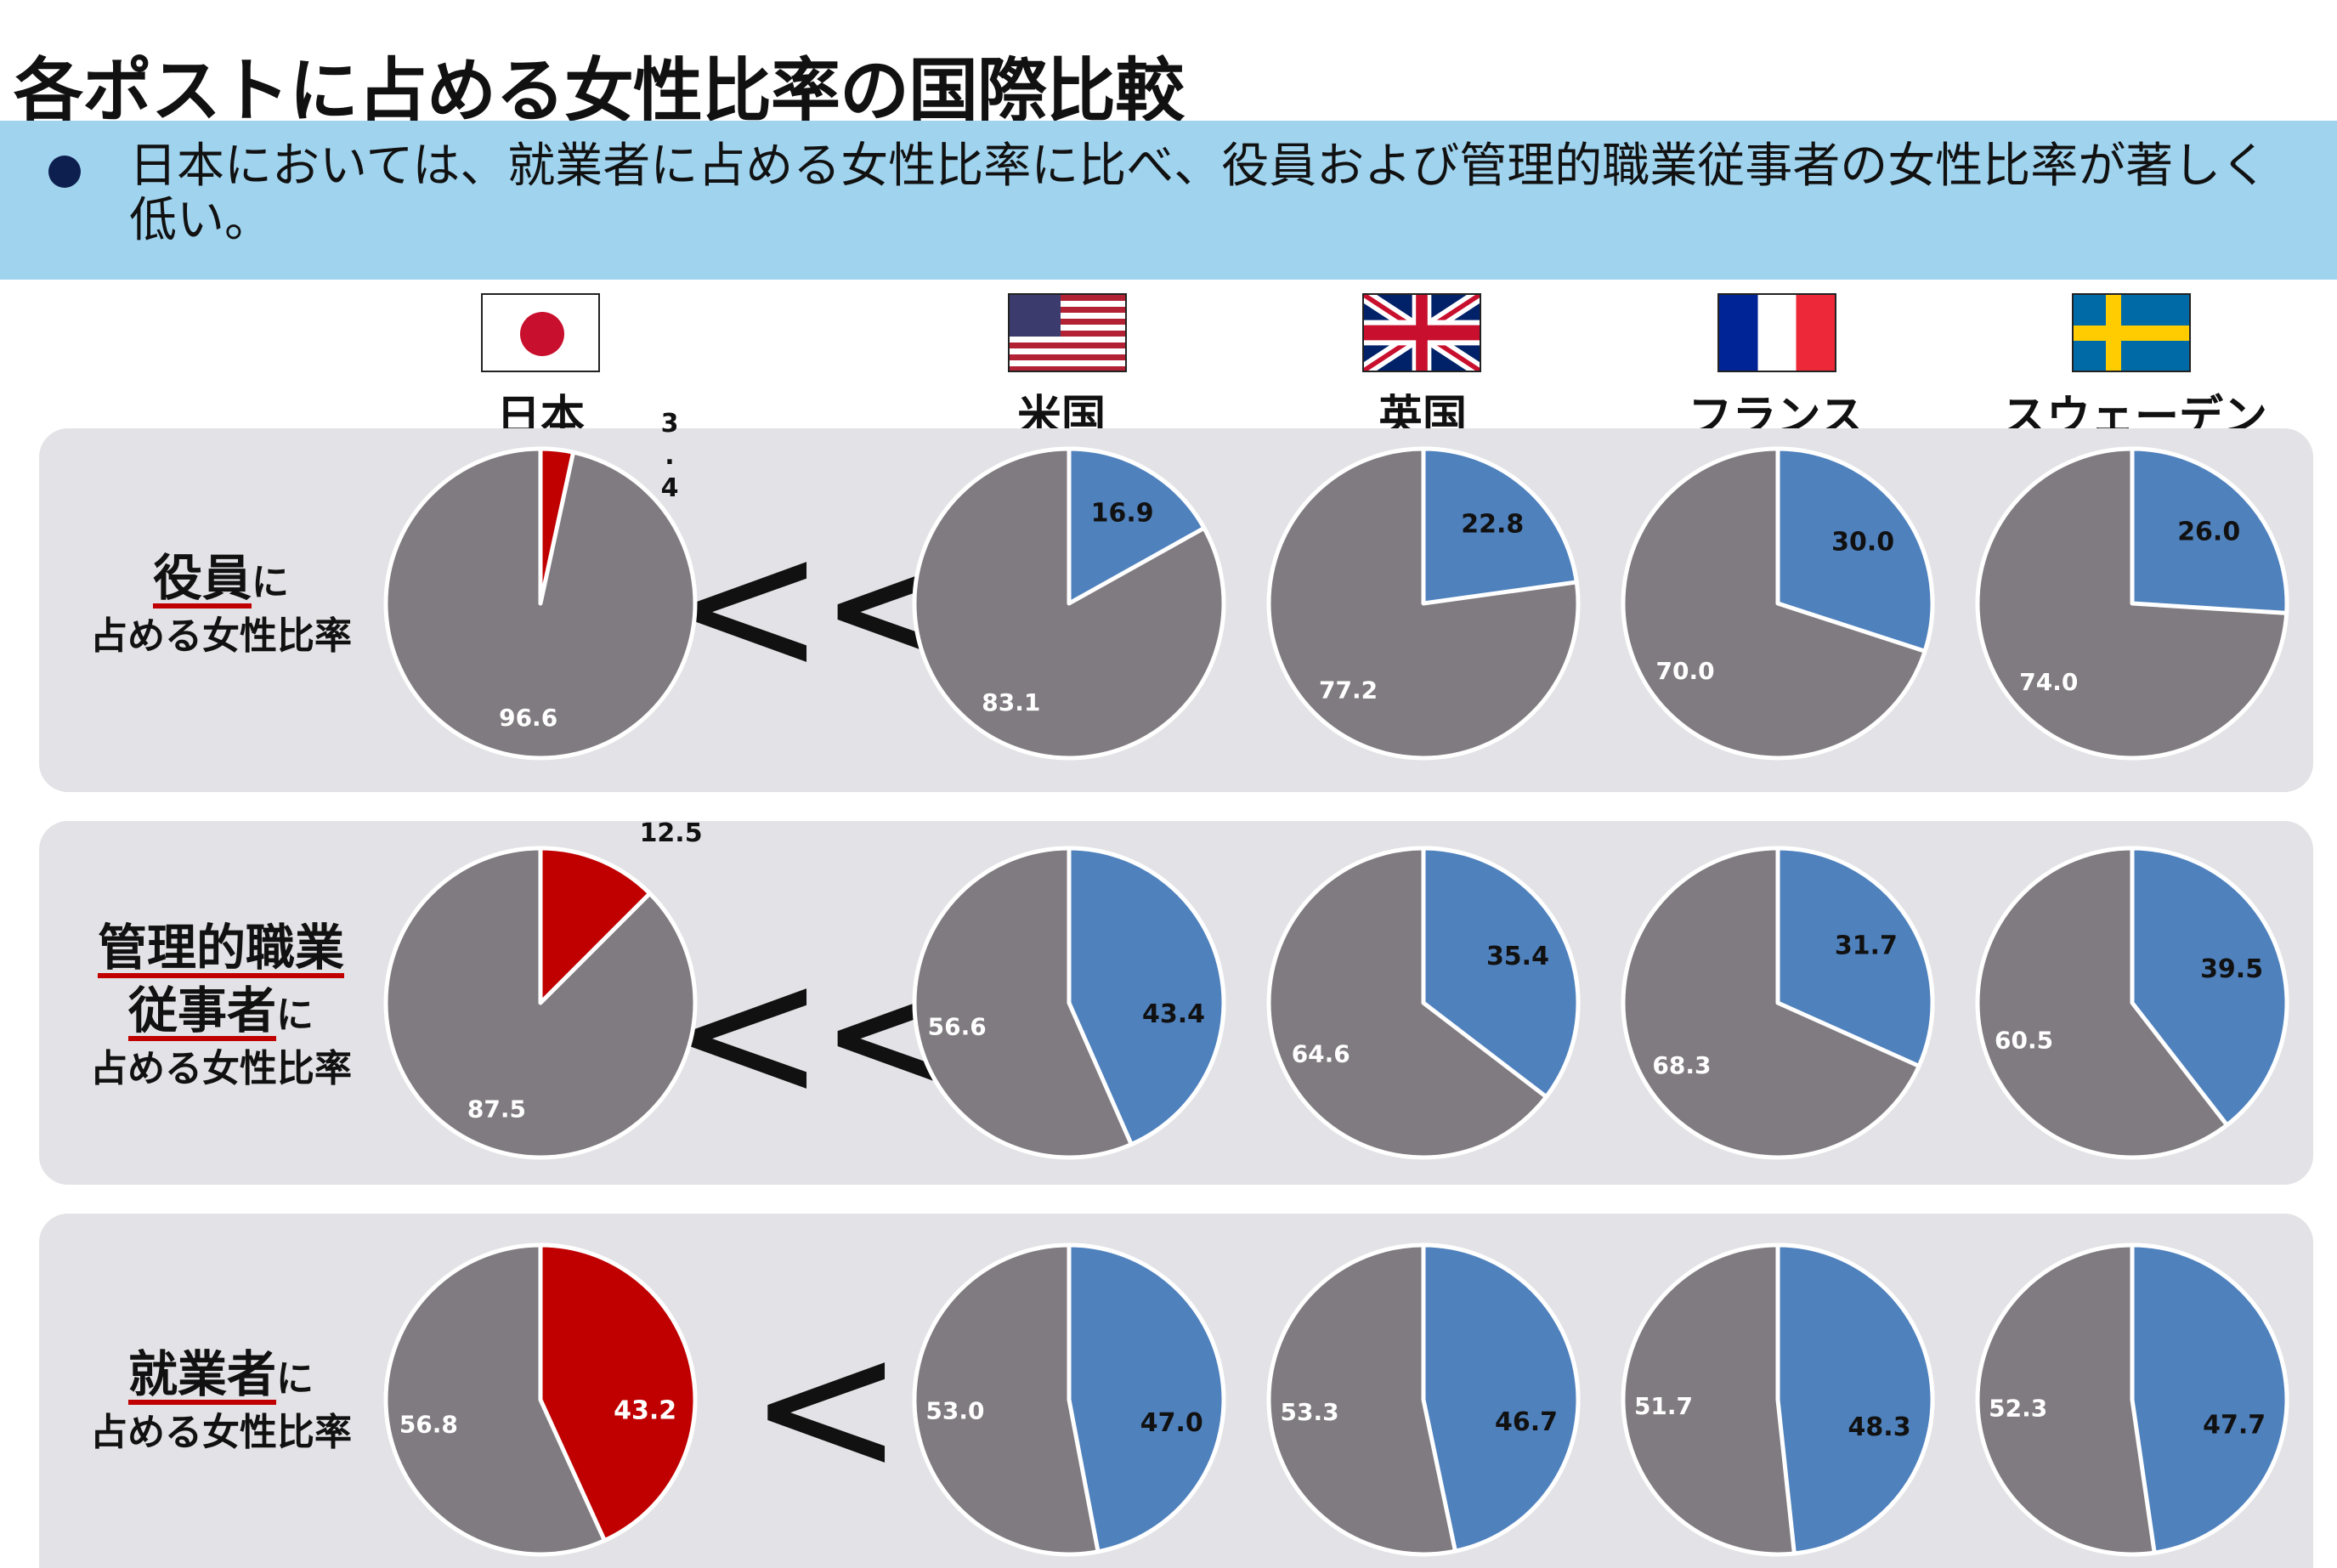 This screenshot has height=1568, width=2337. What do you see at coordinates (2018, 1409) in the screenshot?
I see `pie-label-male: 52.3` at bounding box center [2018, 1409].